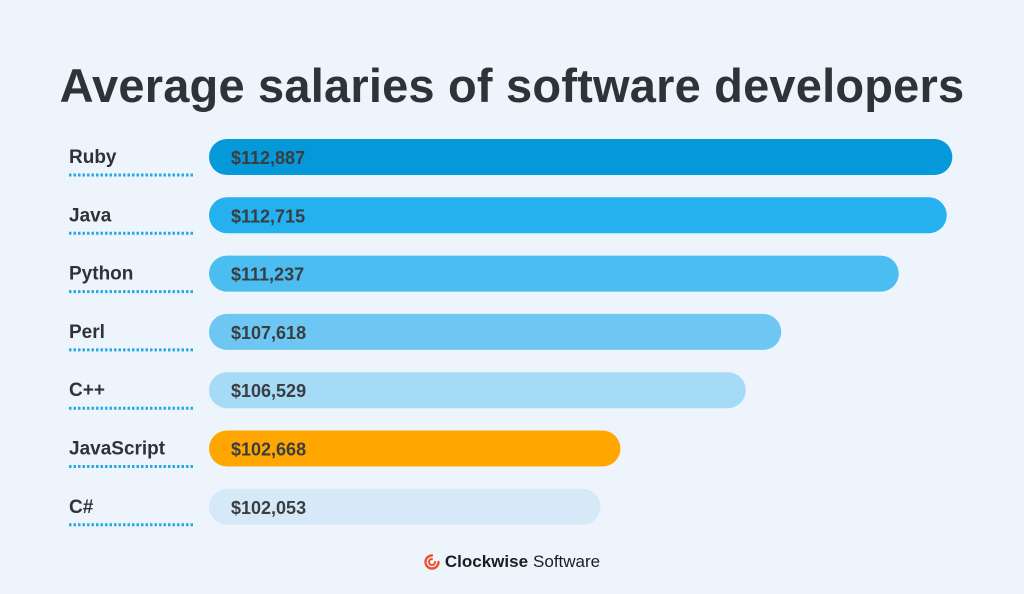 The width and height of the screenshot is (1024, 594). What do you see at coordinates (477, 390) in the screenshot?
I see `bar-c++` at bounding box center [477, 390].